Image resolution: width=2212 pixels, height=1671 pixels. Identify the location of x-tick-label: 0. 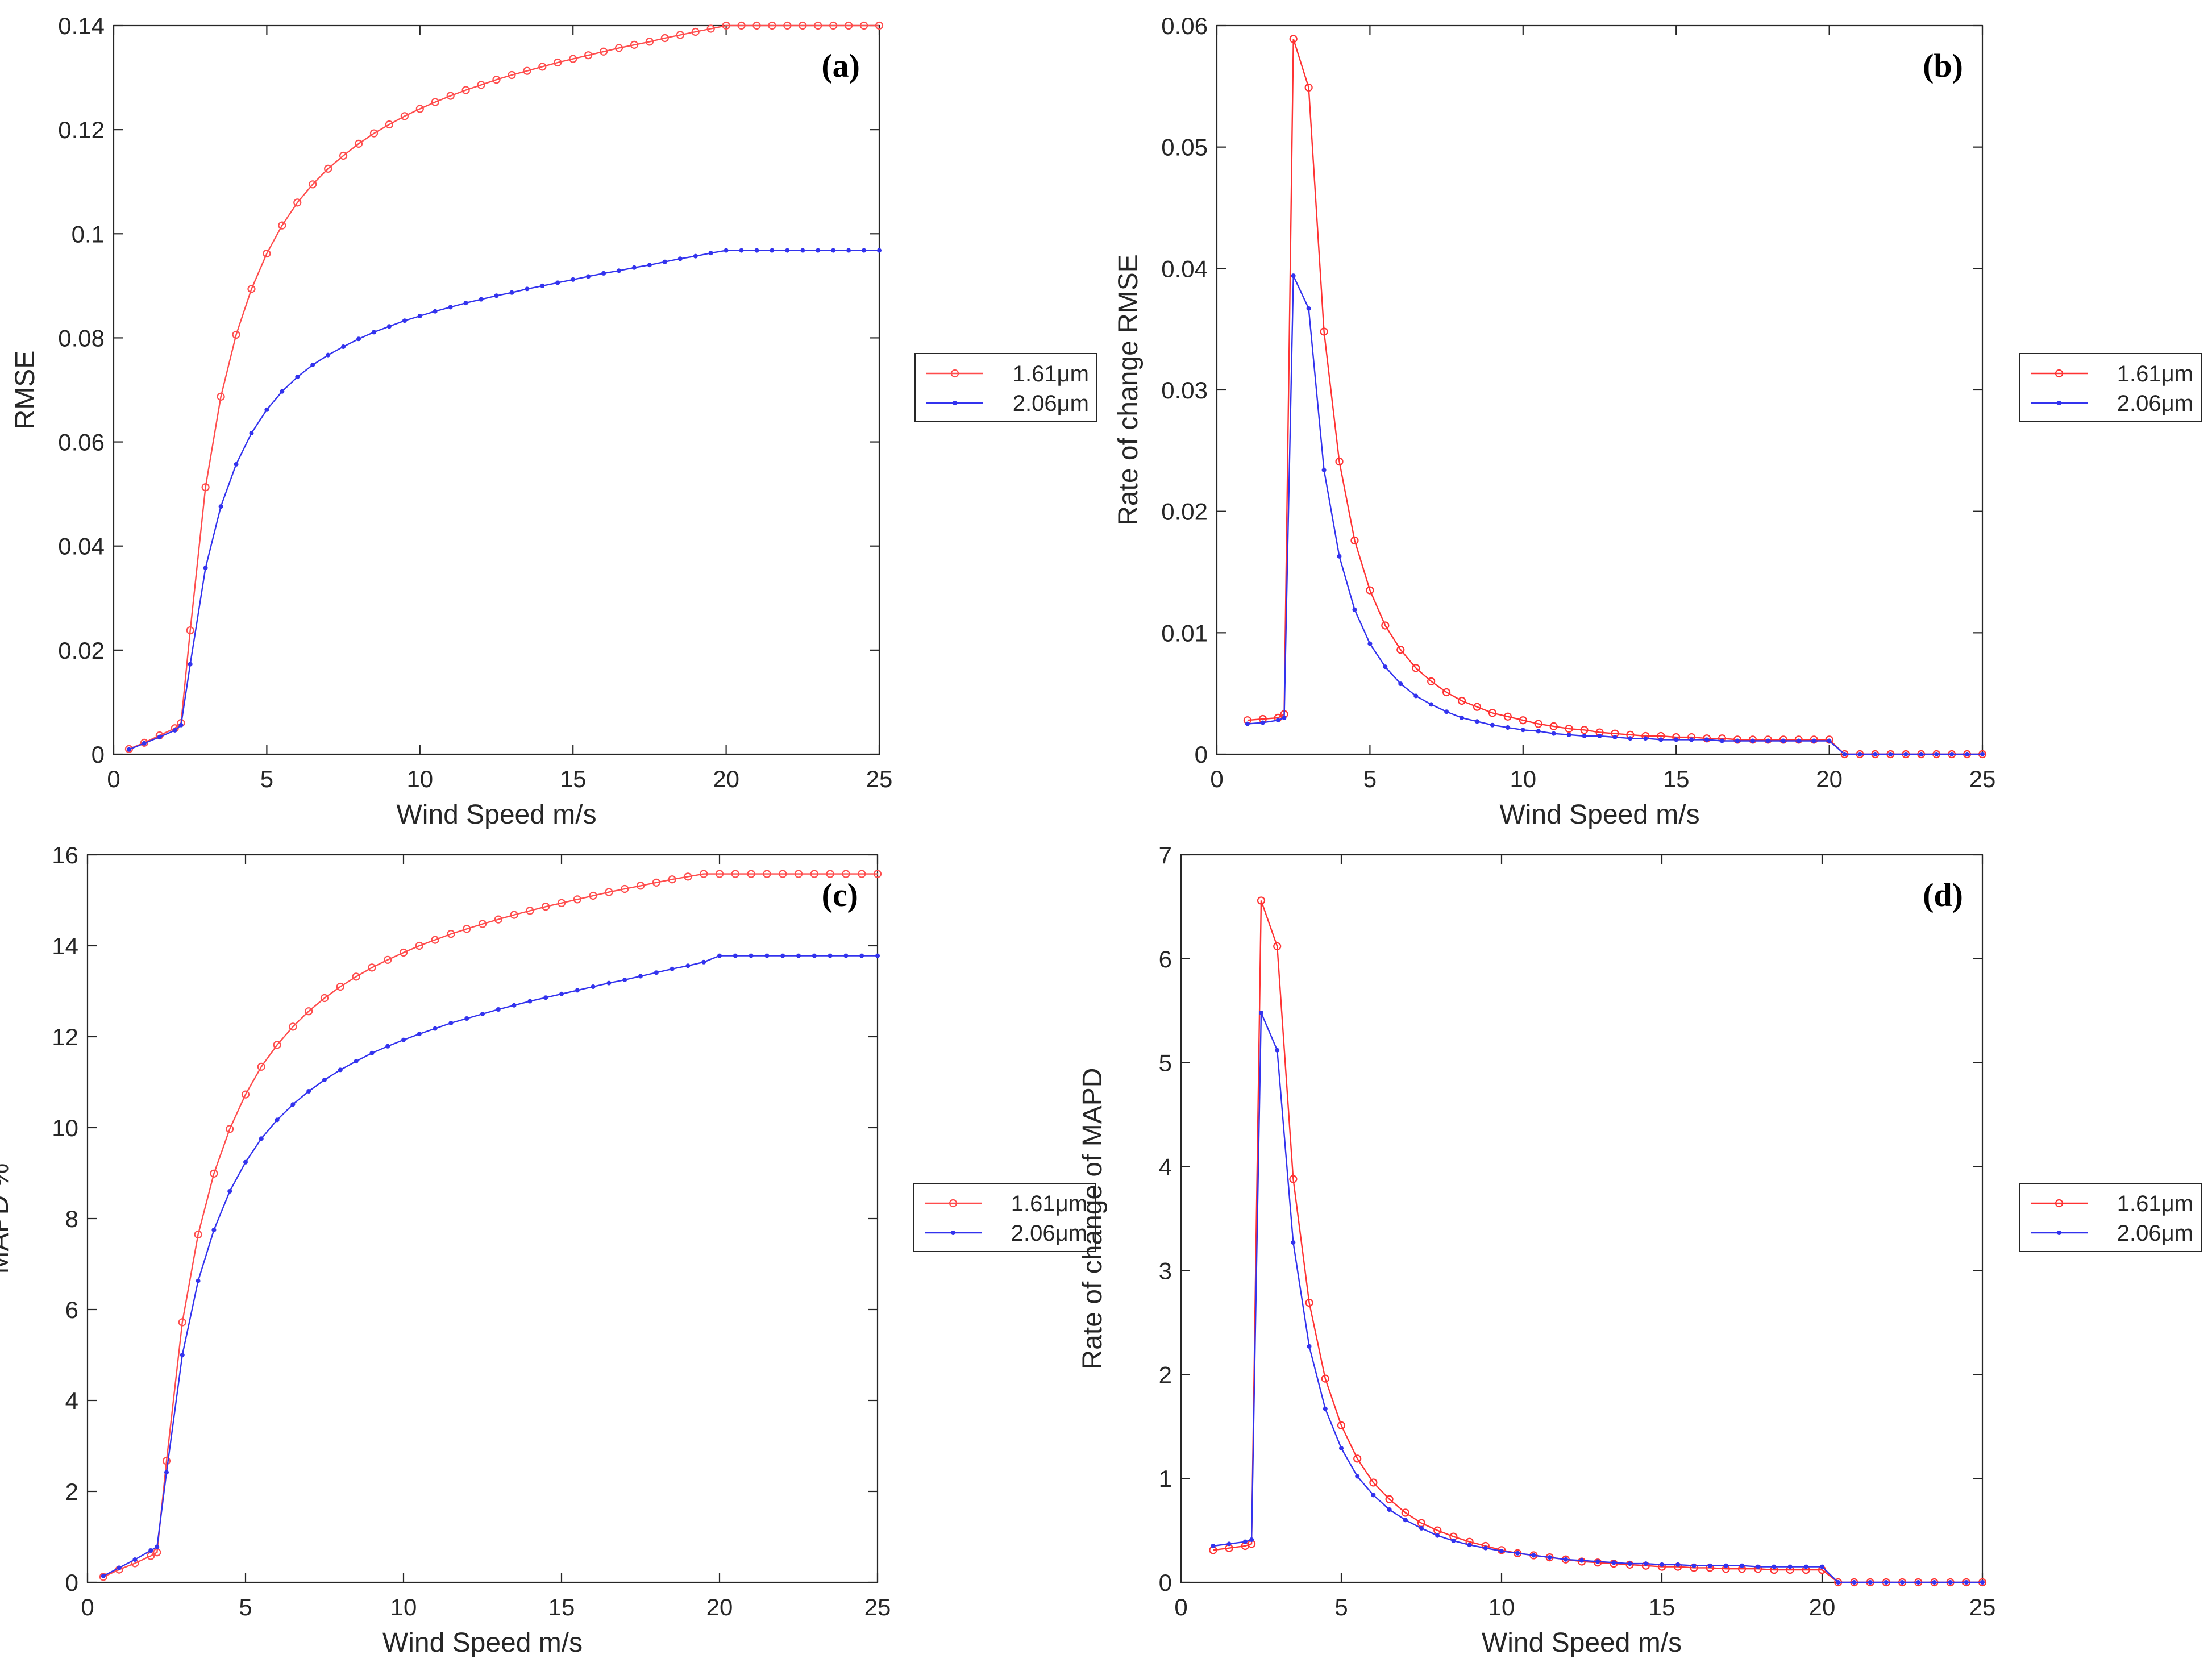
(87, 1607).